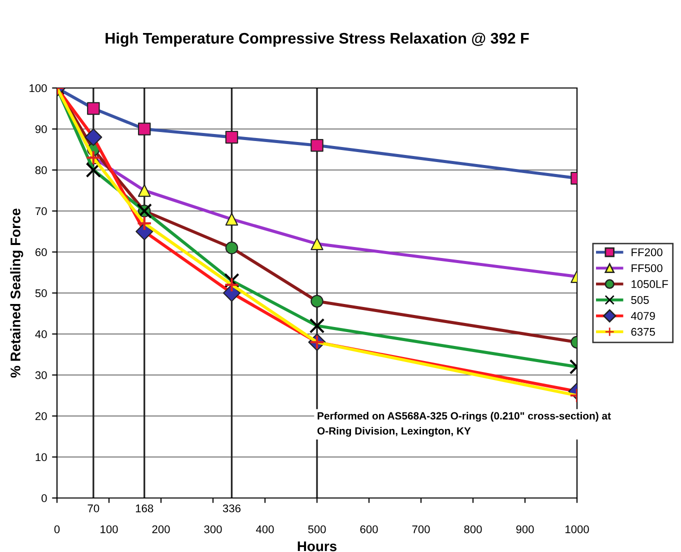  I want to click on x-tick-label: 700, so click(421, 529).